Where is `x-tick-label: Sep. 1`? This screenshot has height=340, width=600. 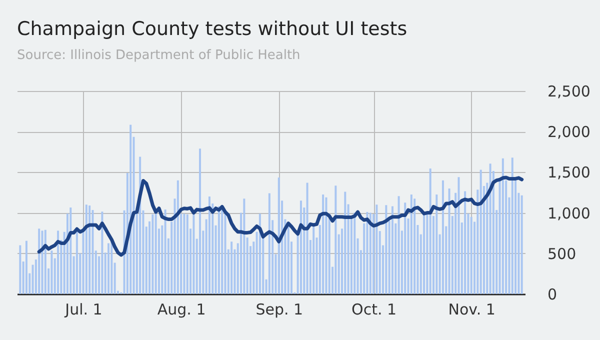
x-tick-label: Sep. 1 is located at coordinates (280, 309).